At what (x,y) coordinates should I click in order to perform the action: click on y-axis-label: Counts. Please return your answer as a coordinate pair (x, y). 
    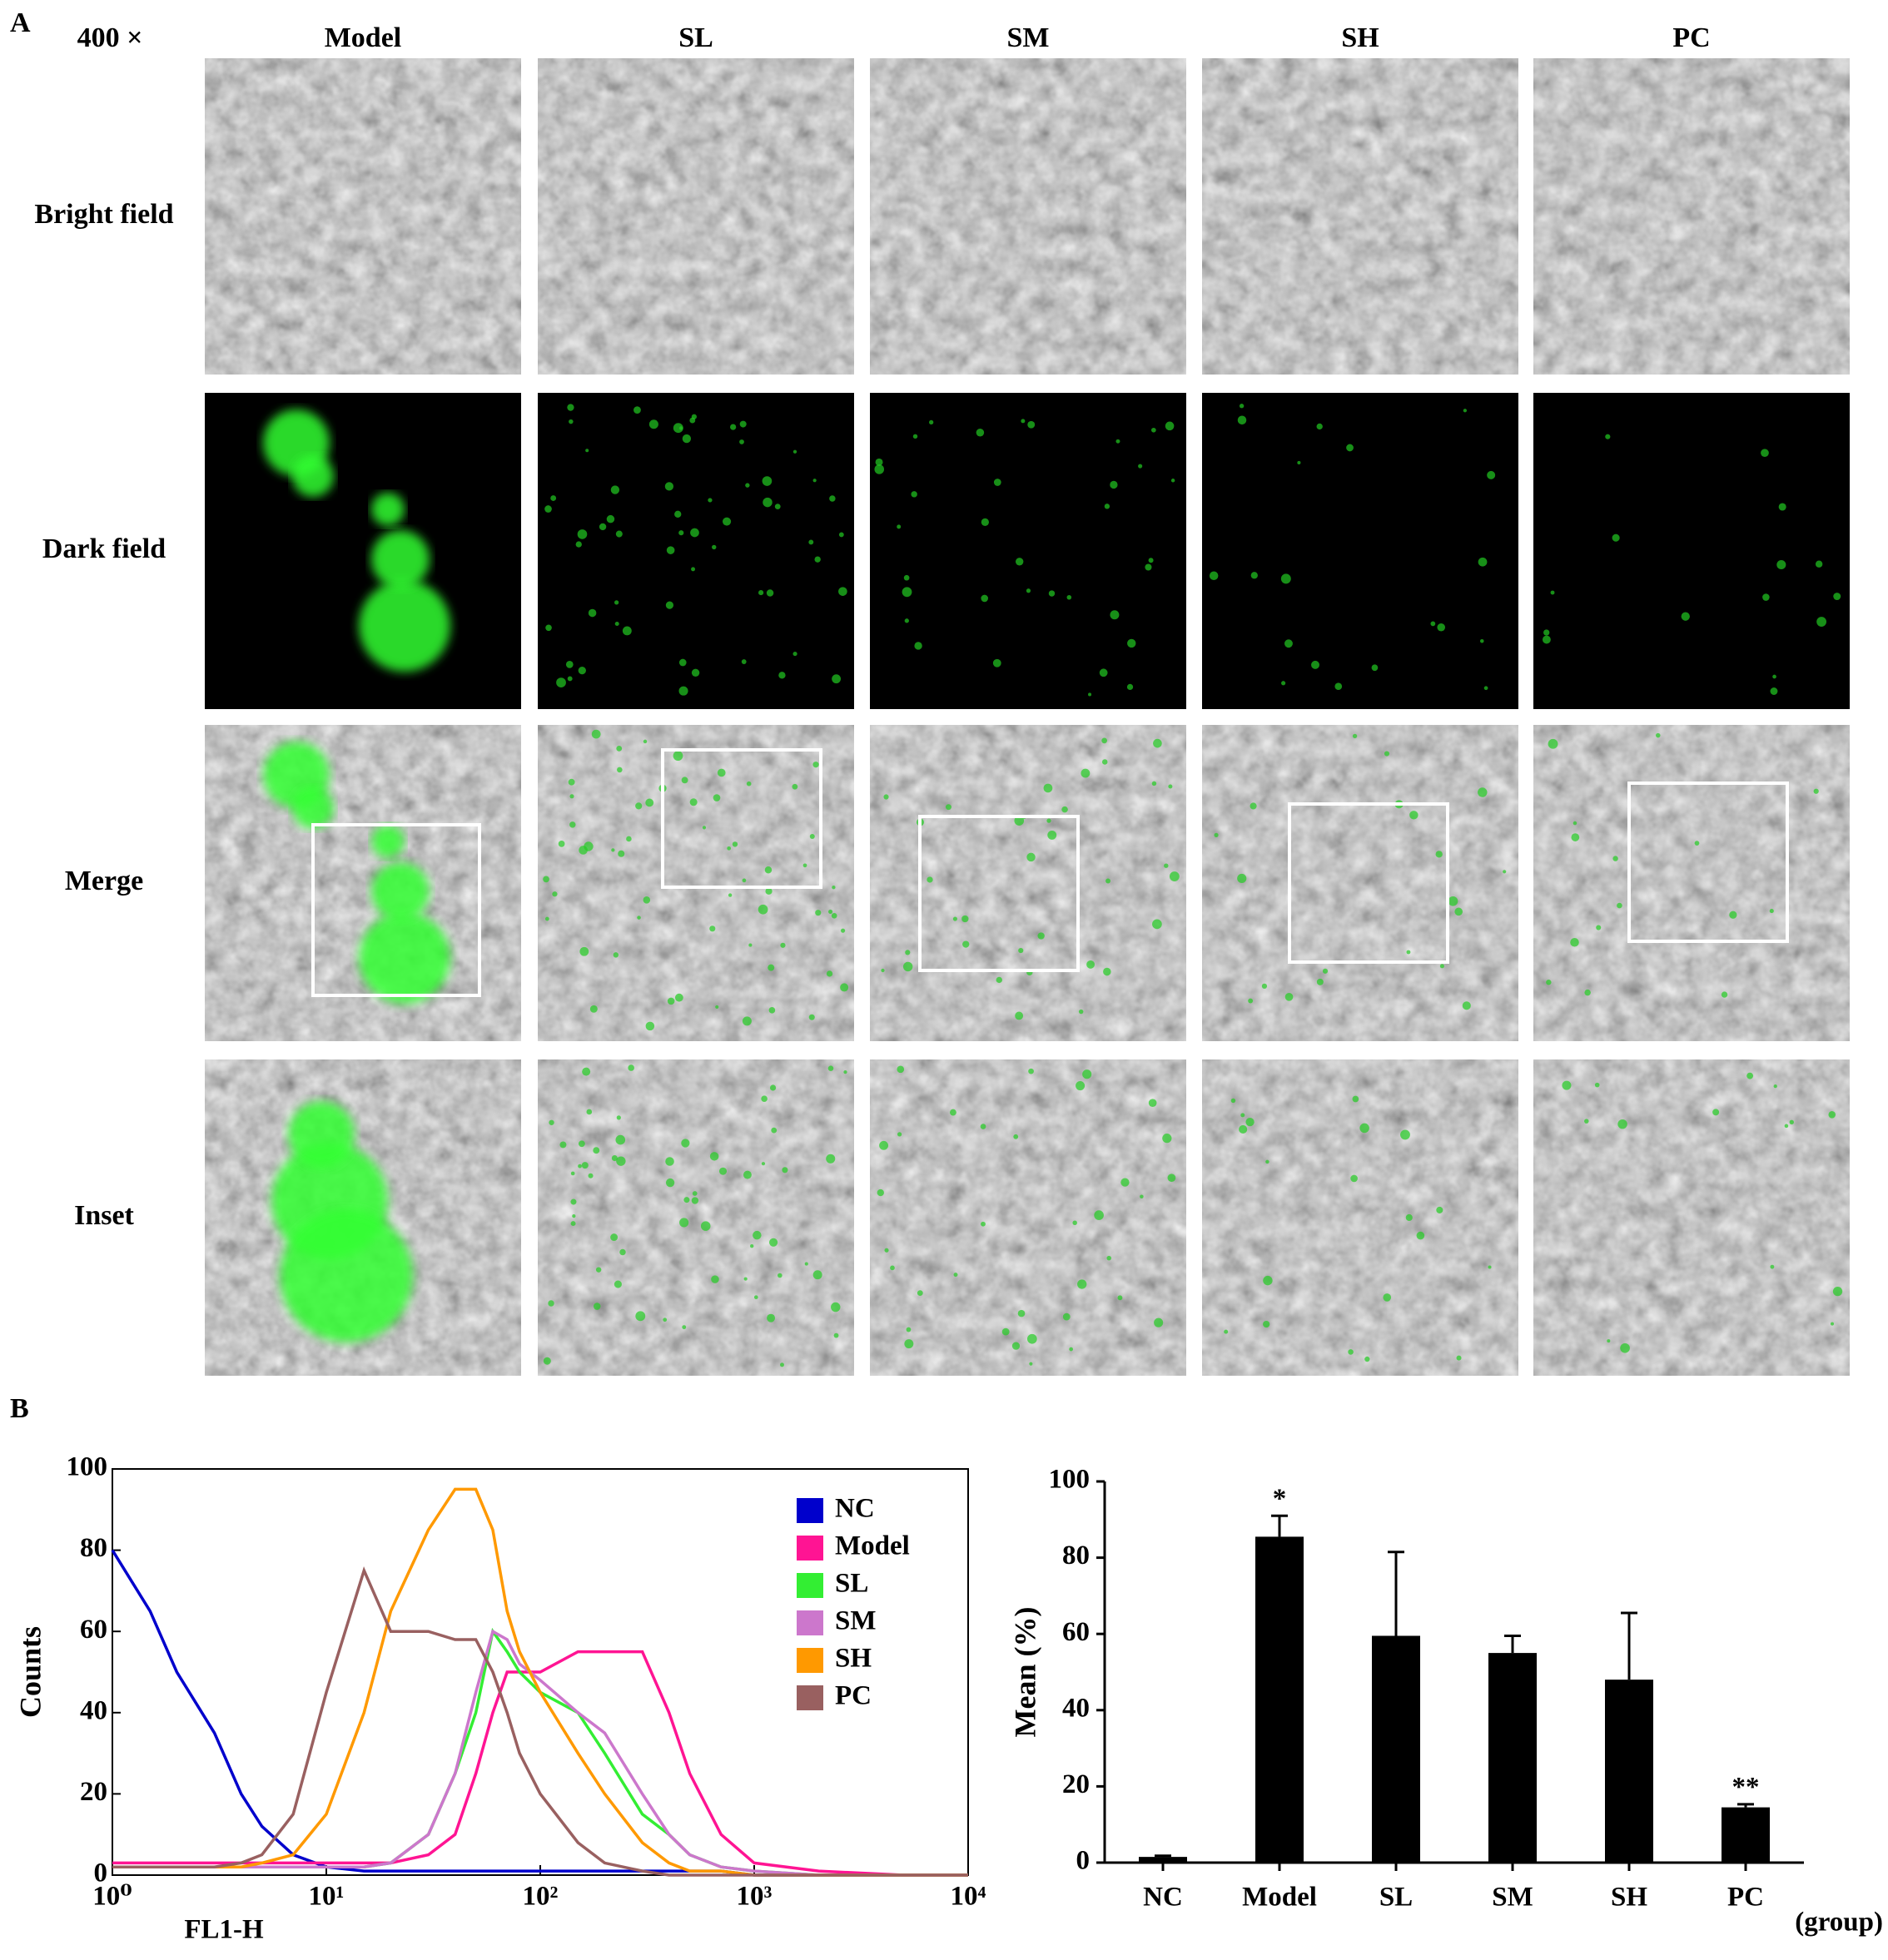
    Looking at the image, I should click on (30, 1672).